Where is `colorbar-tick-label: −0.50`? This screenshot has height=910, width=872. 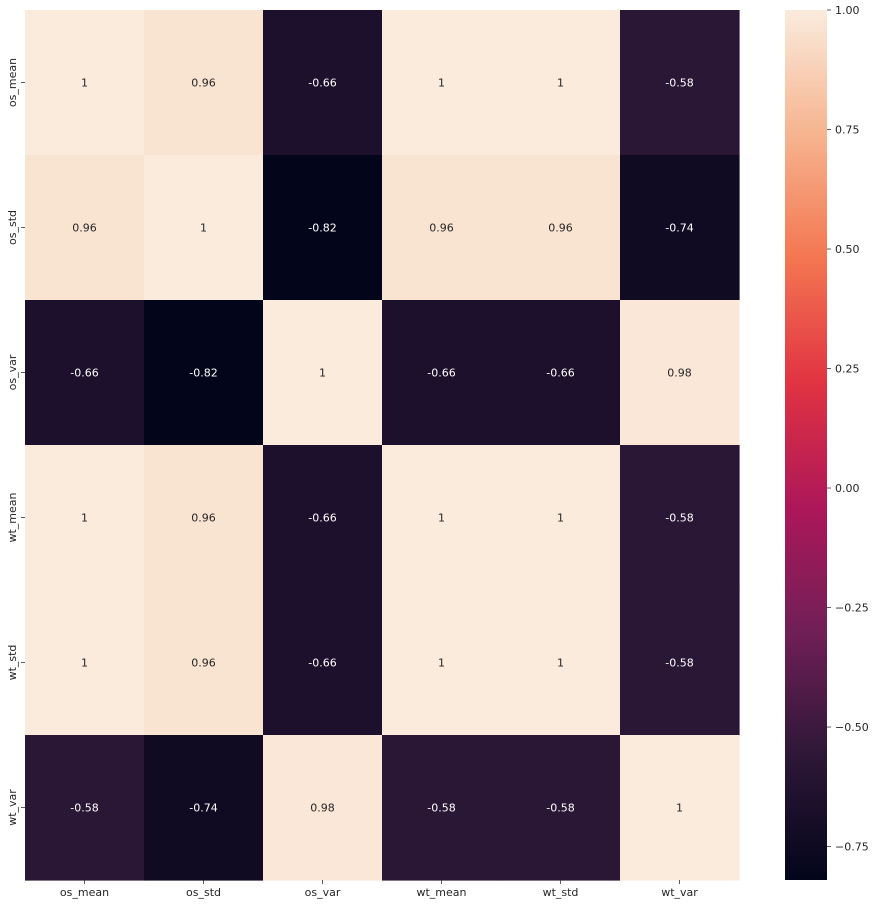
colorbar-tick-label: −0.50 is located at coordinates (852, 727).